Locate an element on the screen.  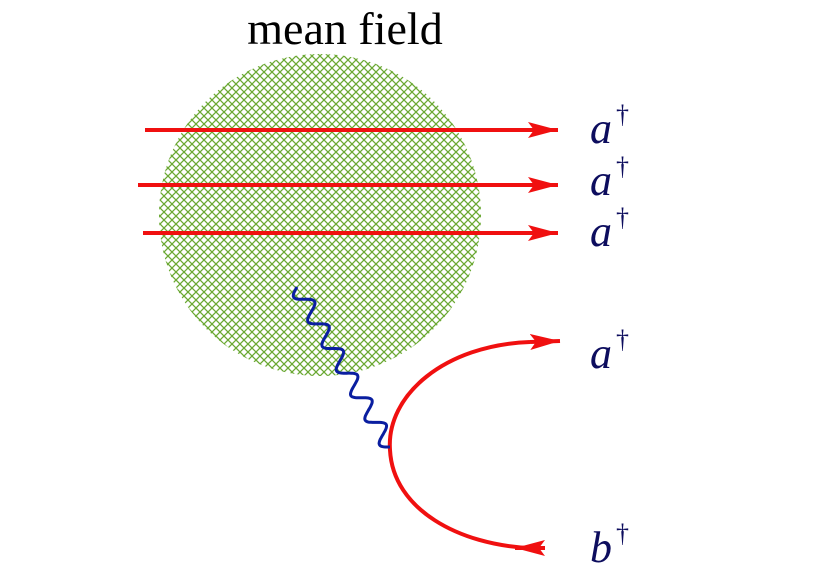
wavy-line is located at coordinates (340, 367).